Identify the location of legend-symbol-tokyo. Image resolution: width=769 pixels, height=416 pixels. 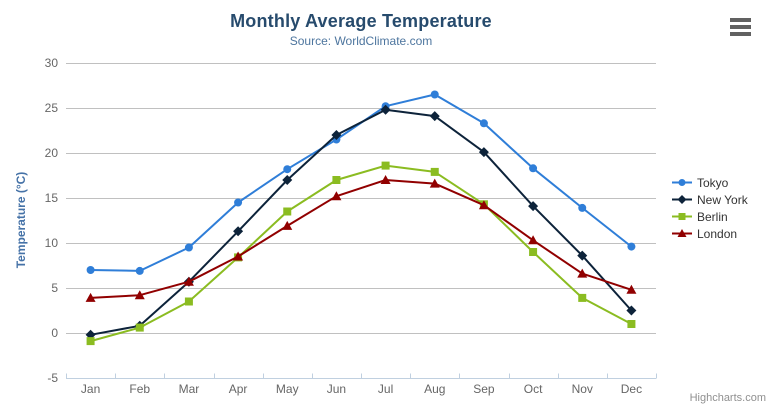
(682, 182).